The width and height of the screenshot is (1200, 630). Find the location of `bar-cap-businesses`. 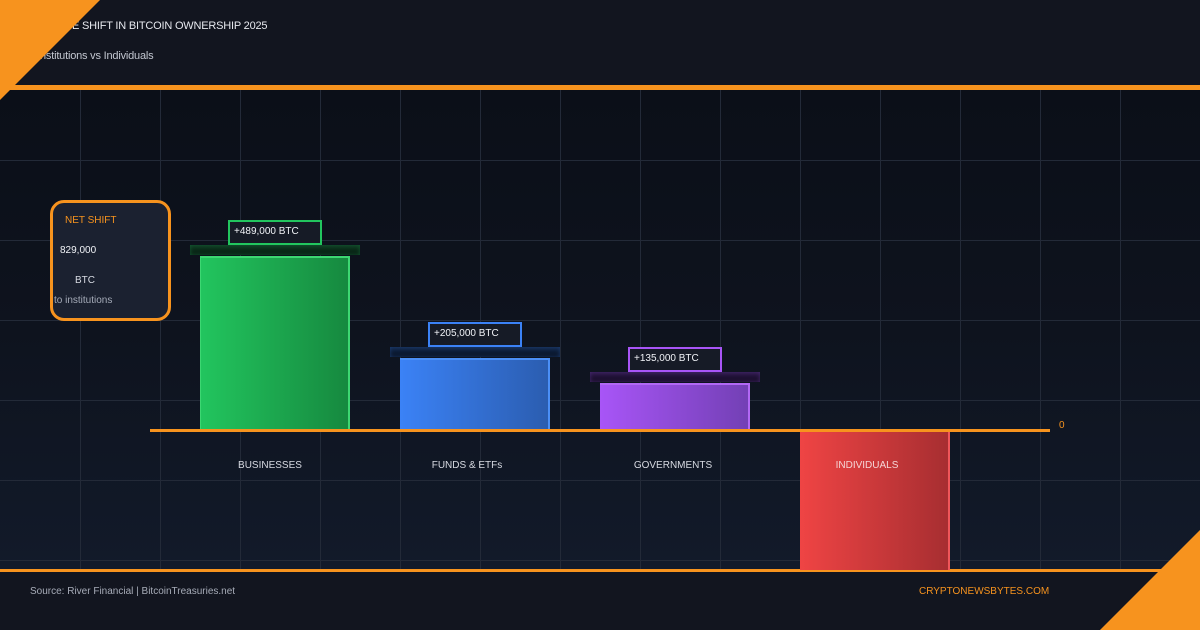

bar-cap-businesses is located at coordinates (275, 250).